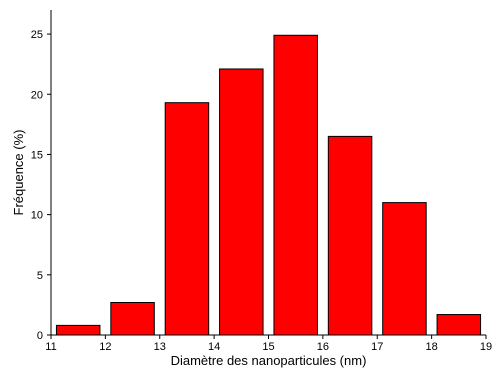 This screenshot has width=496, height=372. What do you see at coordinates (268, 347) in the screenshot?
I see `x-tick-label: 15` at bounding box center [268, 347].